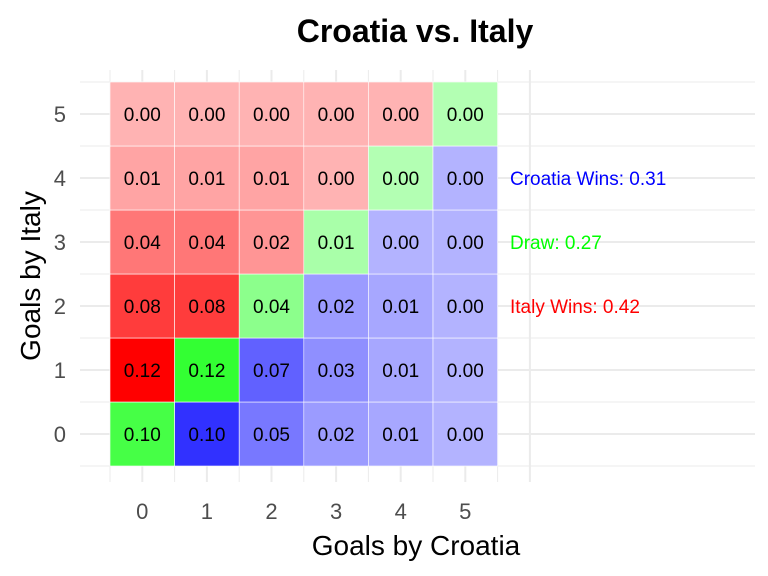 This screenshot has width=768, height=576. What do you see at coordinates (207, 511) in the screenshot?
I see `x-tick-label: 1` at bounding box center [207, 511].